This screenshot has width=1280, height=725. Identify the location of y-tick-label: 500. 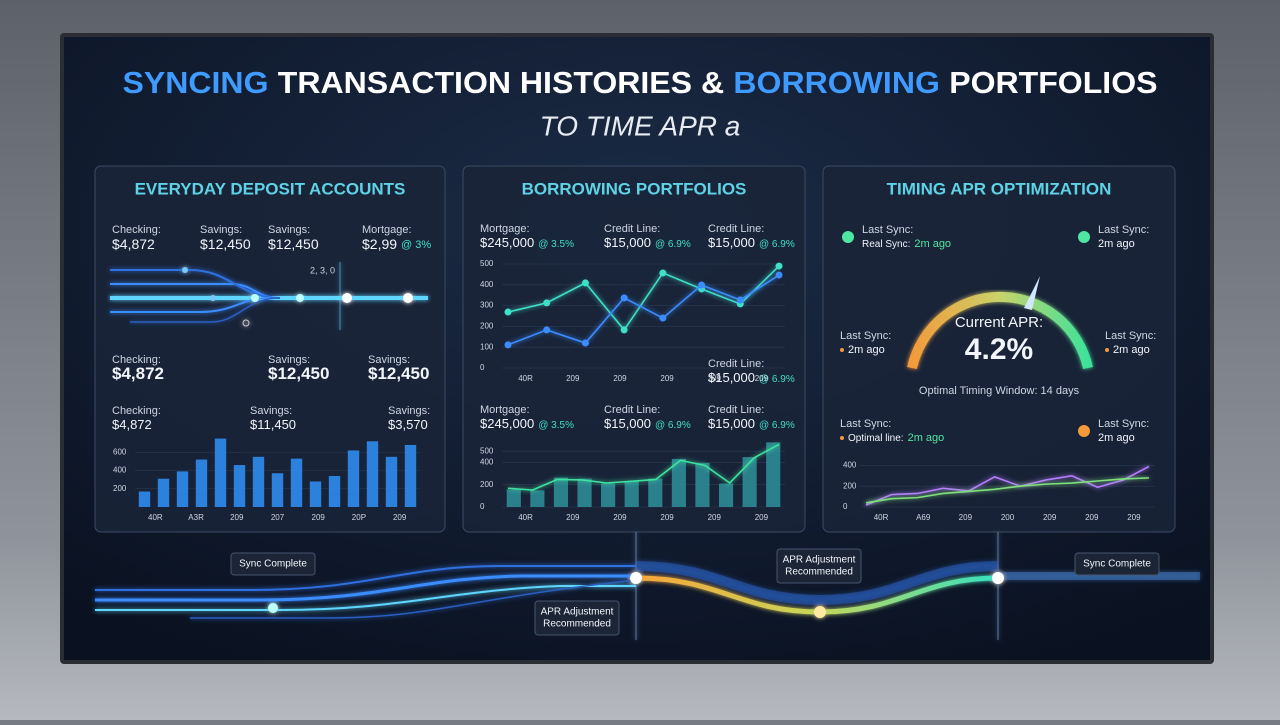
(487, 263).